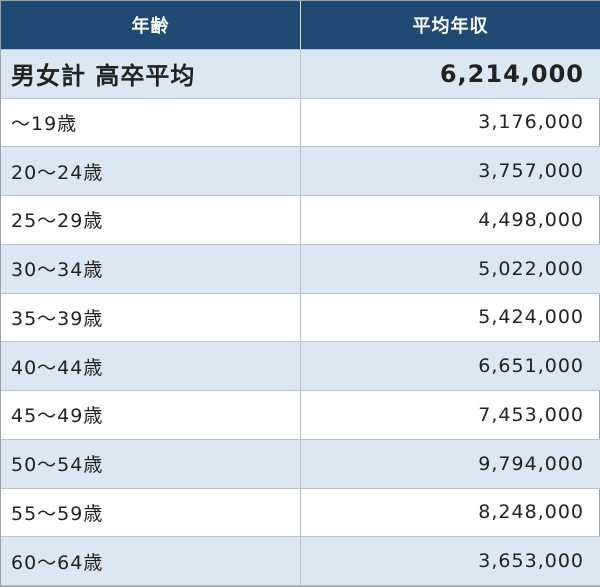 The height and width of the screenshot is (587, 600). I want to click on header-cell: 年齢, so click(151, 25).